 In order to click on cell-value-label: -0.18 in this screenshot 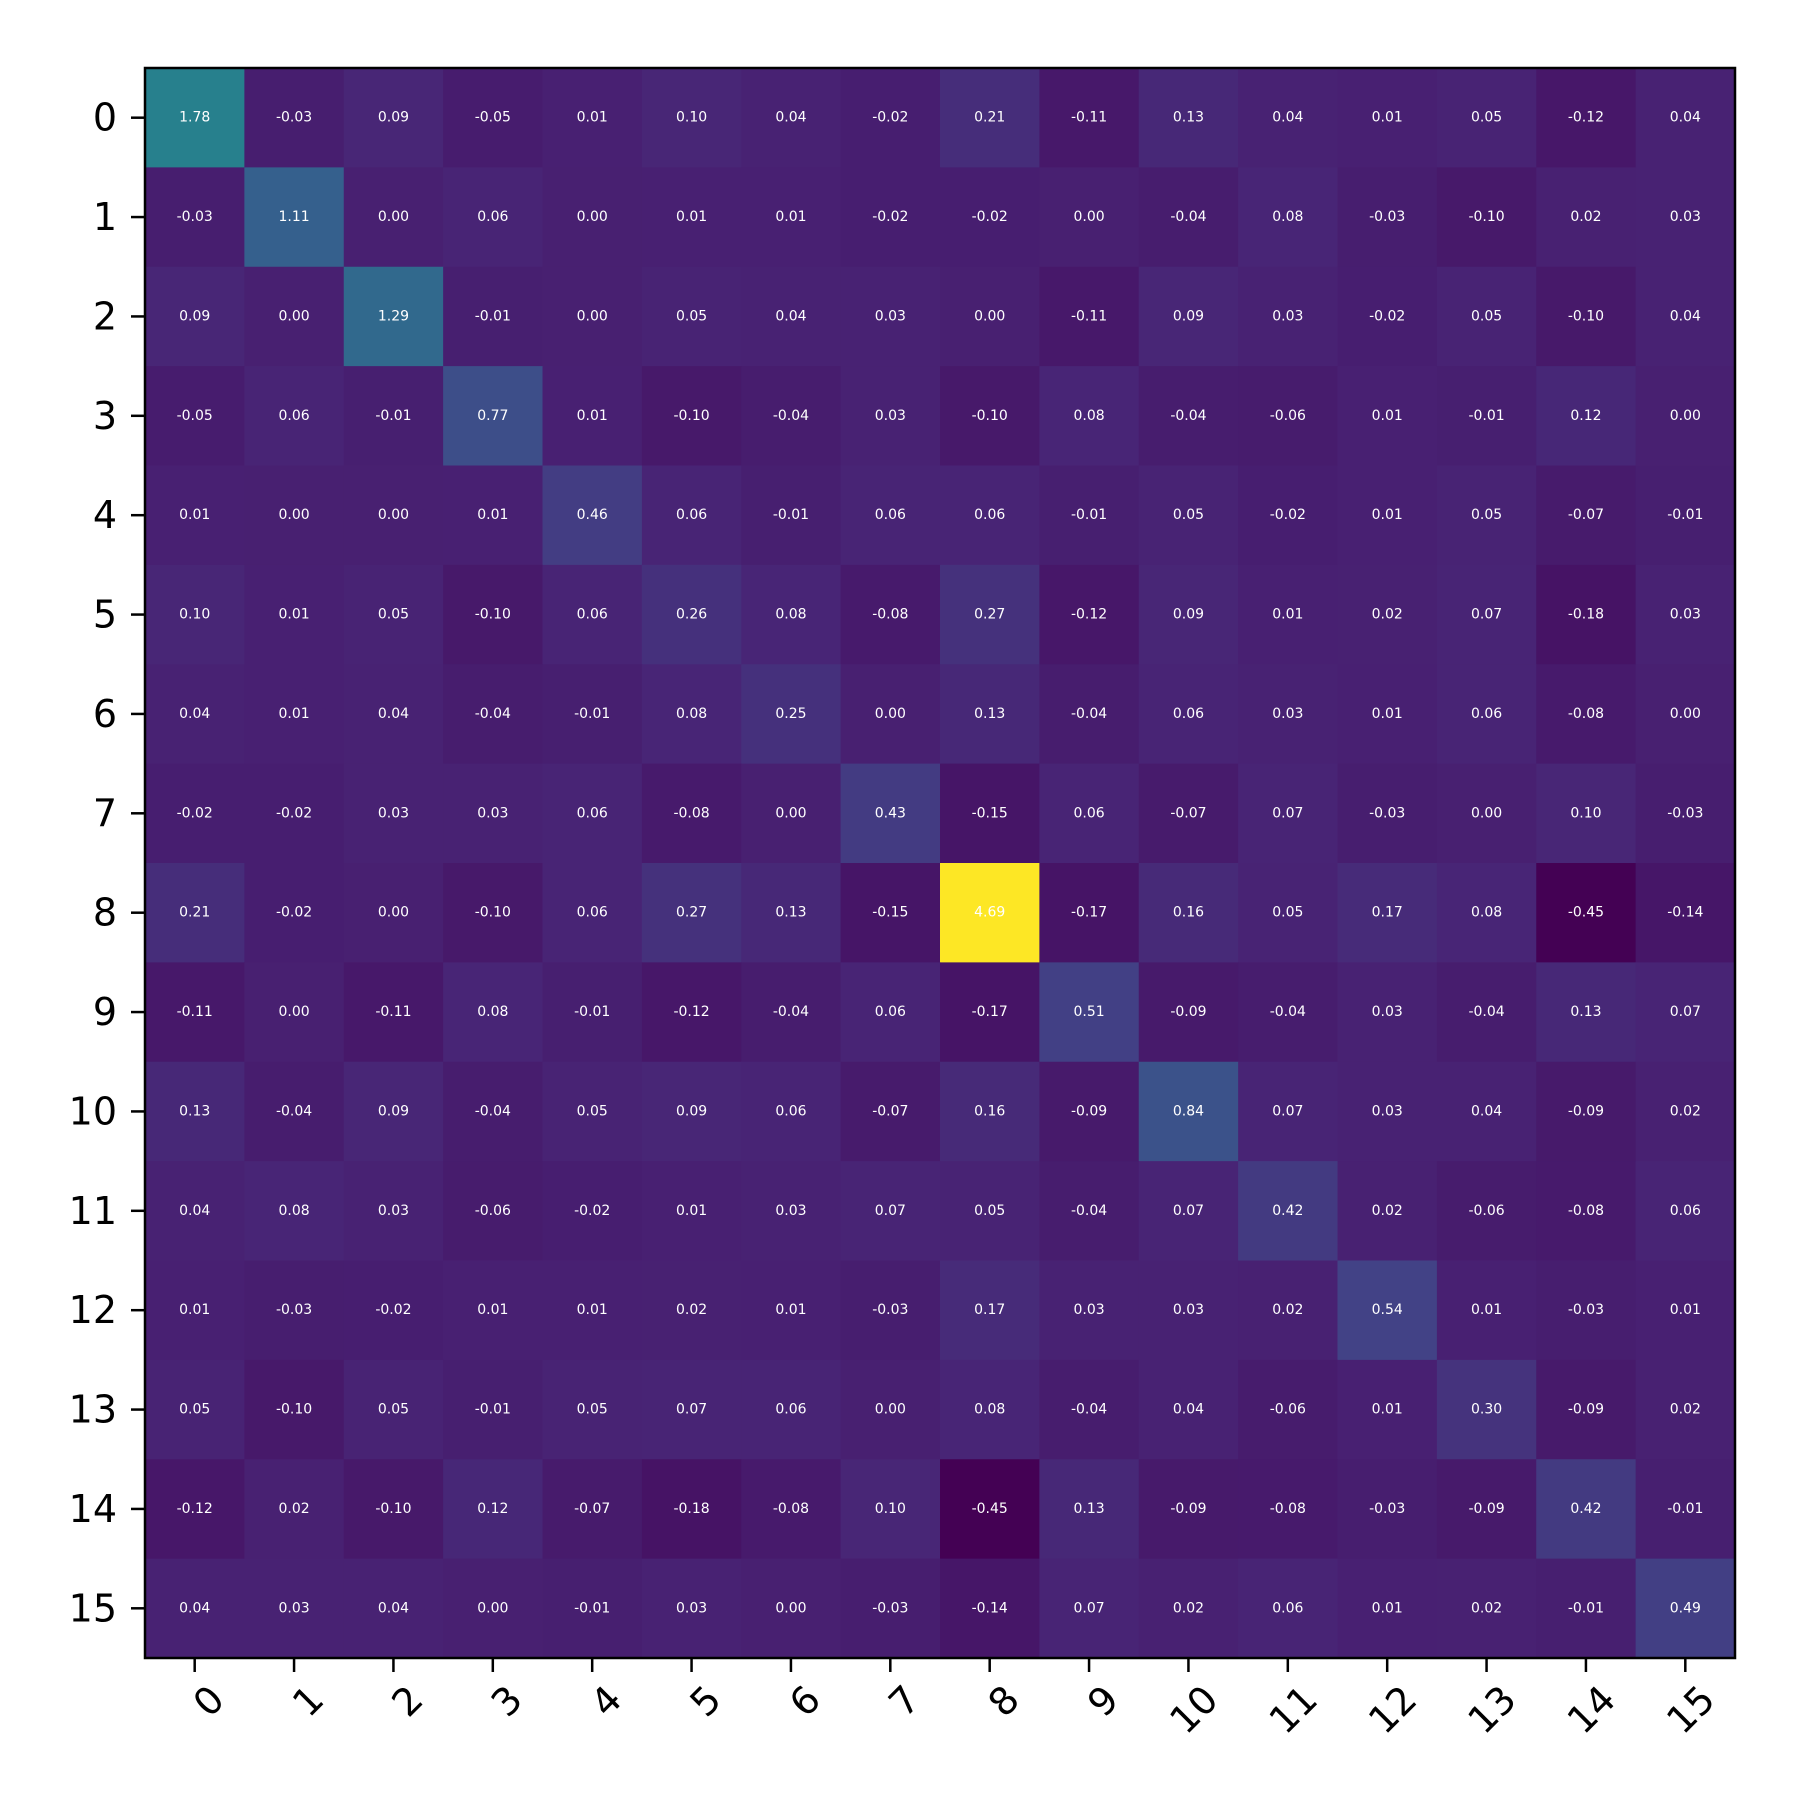, I will do `click(1586, 615)`.